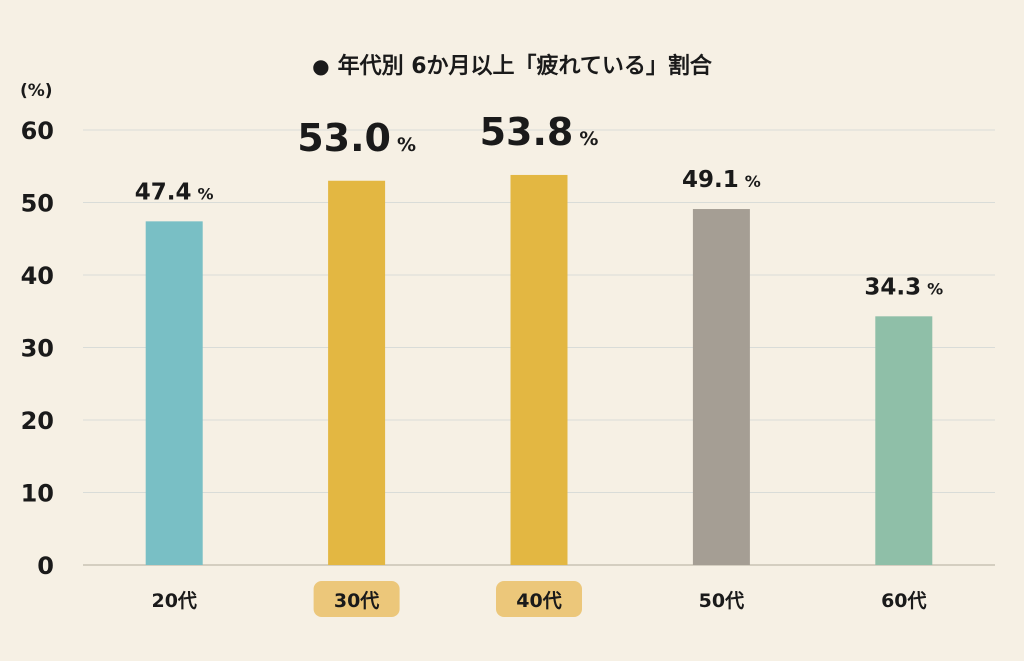  I want to click on data-label: 49.1%, so click(721, 180).